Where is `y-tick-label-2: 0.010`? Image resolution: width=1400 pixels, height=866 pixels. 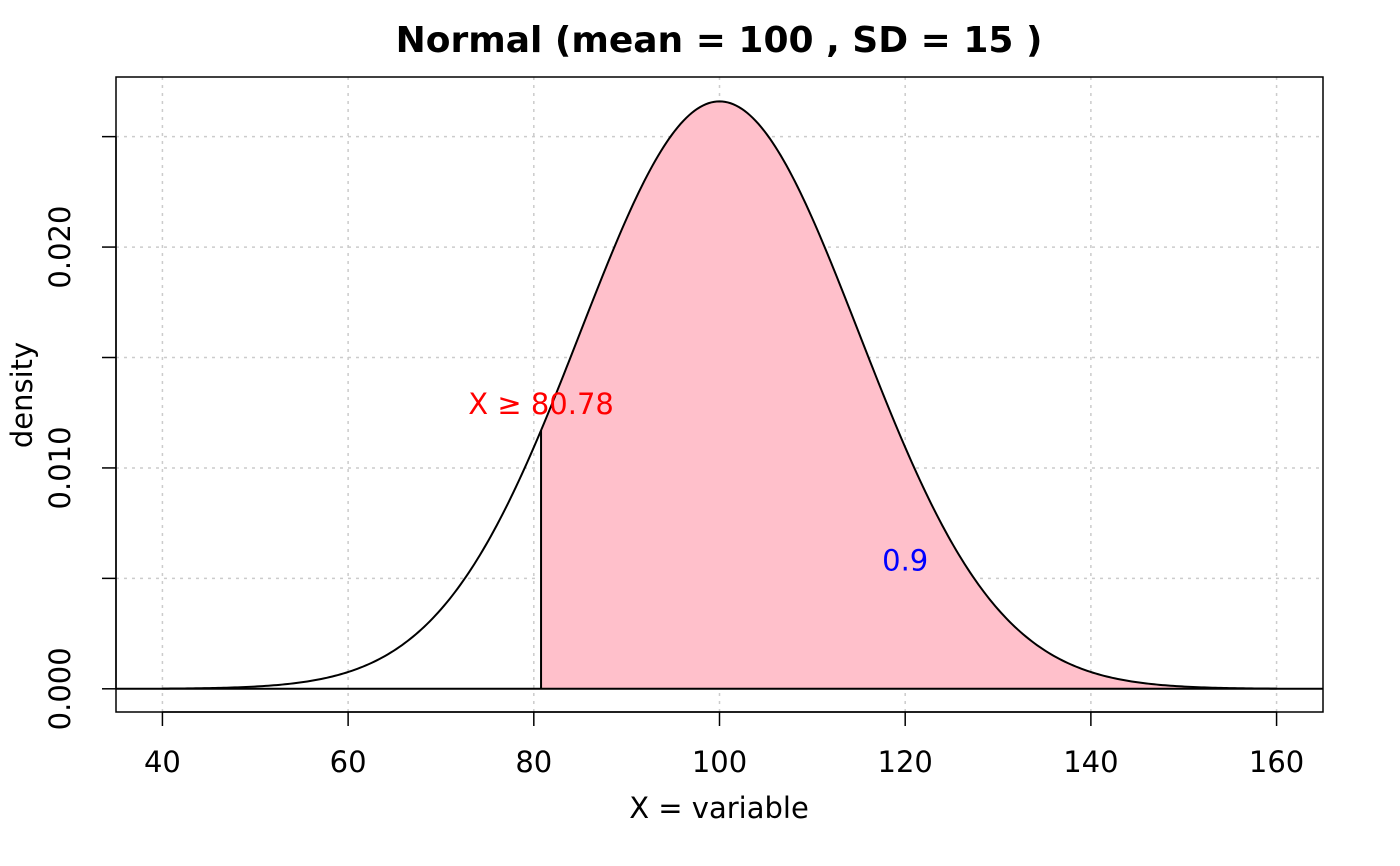
y-tick-label-2: 0.010 is located at coordinates (60, 467).